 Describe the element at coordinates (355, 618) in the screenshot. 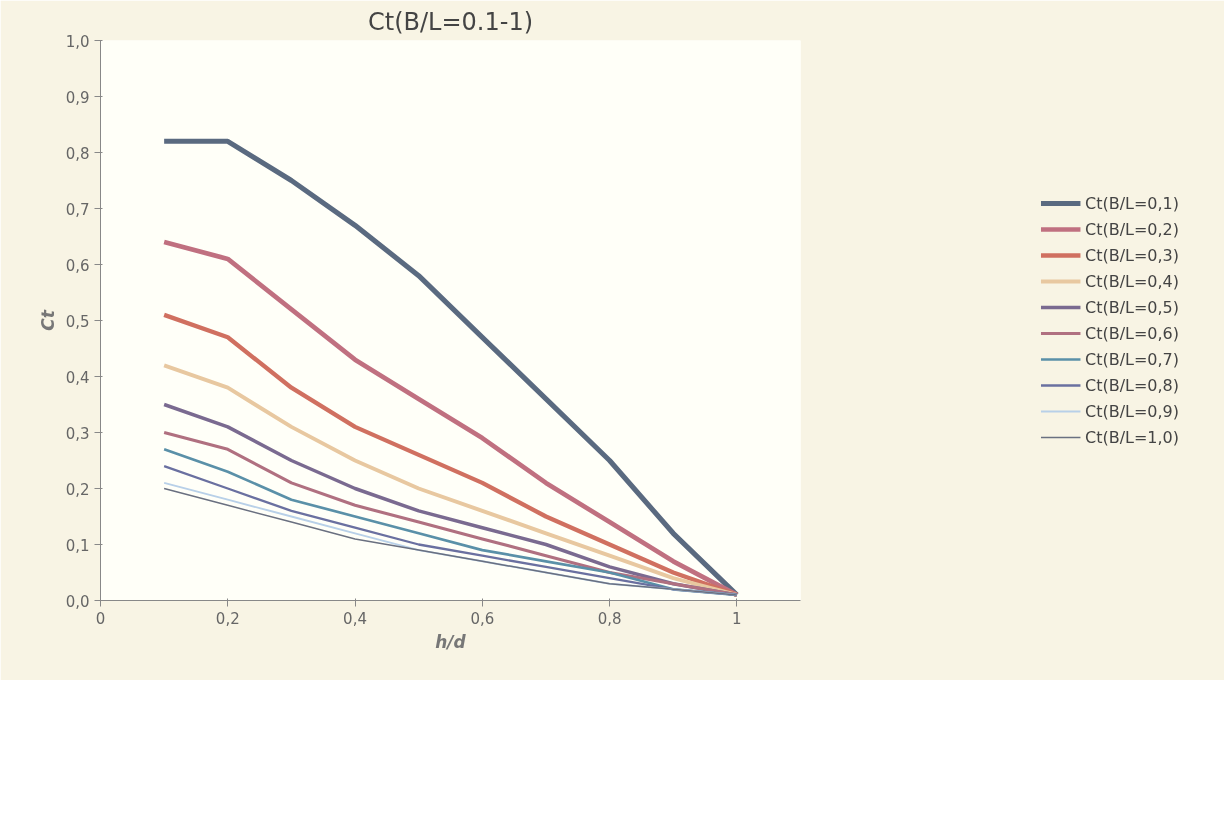

I see `x-tick-label: 0,4` at that location.